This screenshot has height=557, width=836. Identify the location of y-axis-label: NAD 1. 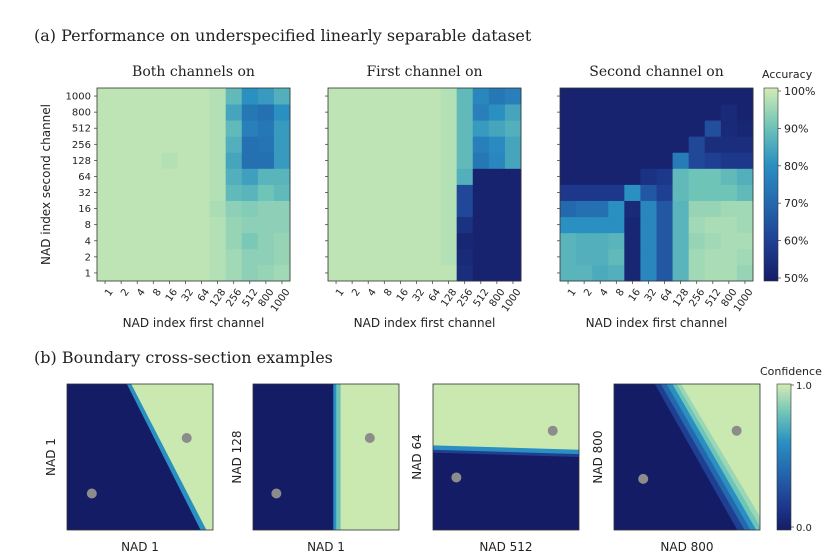
(51, 457).